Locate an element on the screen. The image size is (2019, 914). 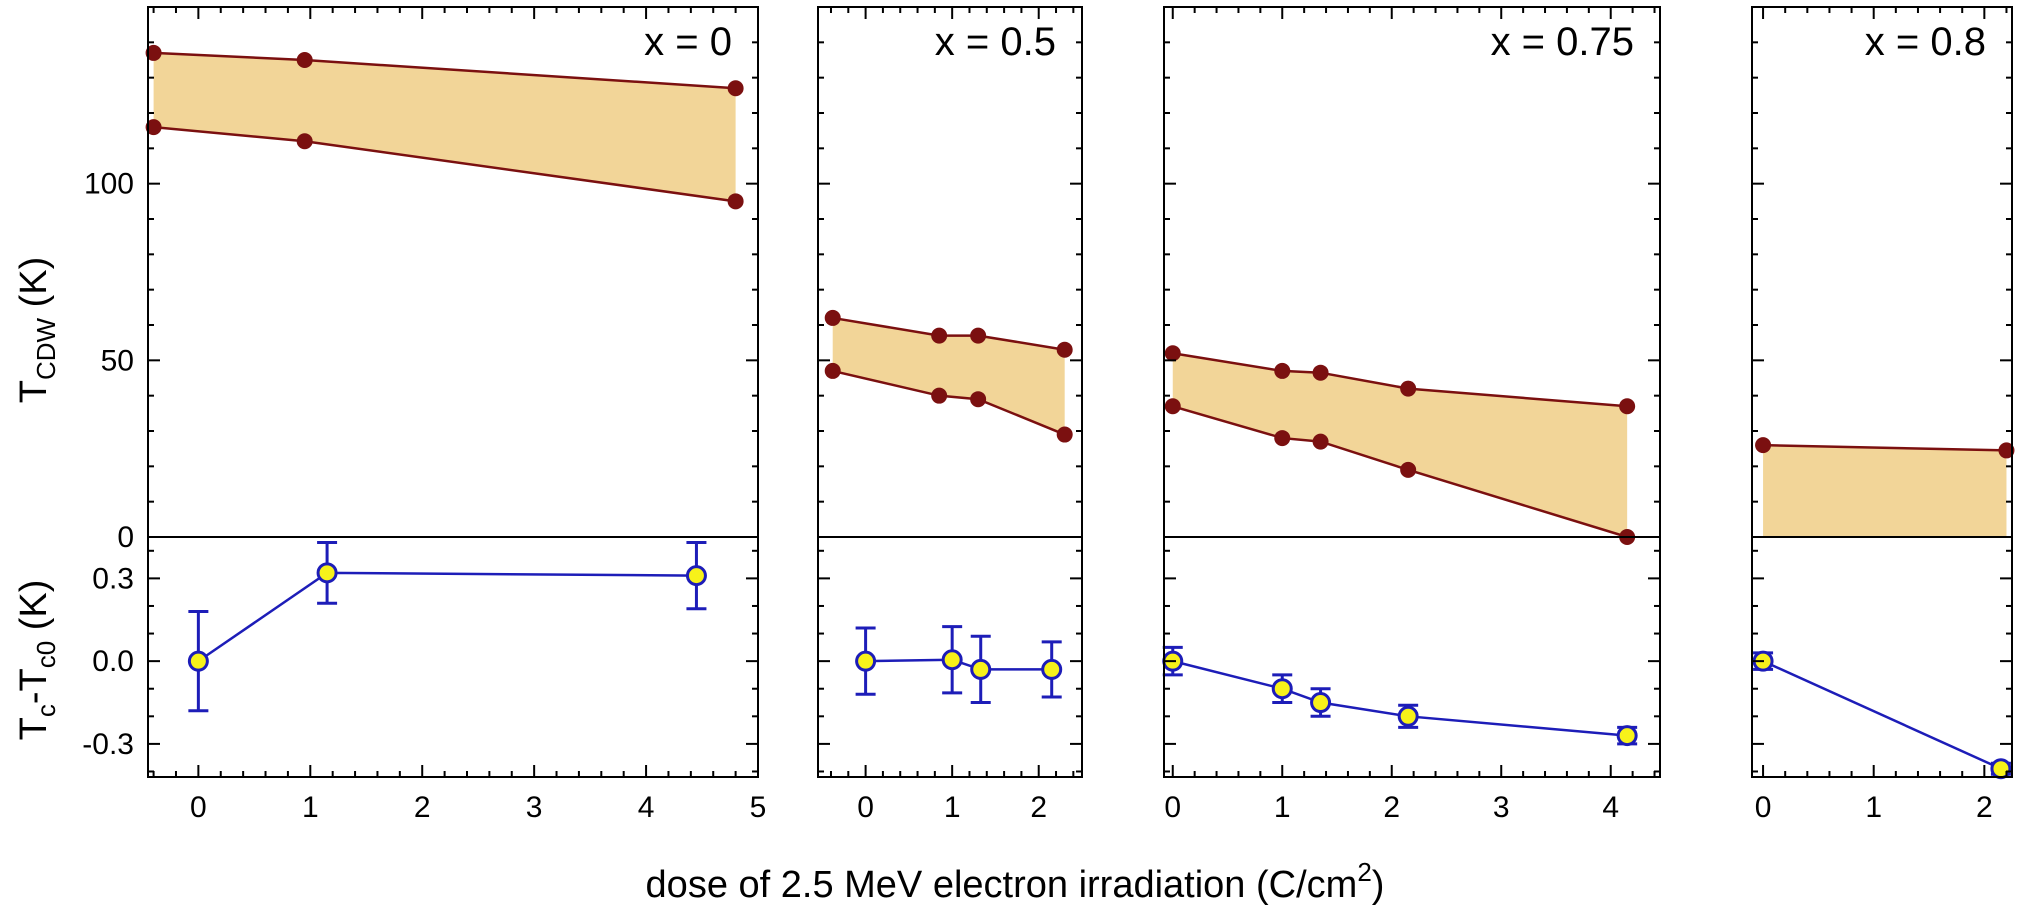
panel-3: 0 1 2 x = 0.8 is located at coordinates (1883, 415).